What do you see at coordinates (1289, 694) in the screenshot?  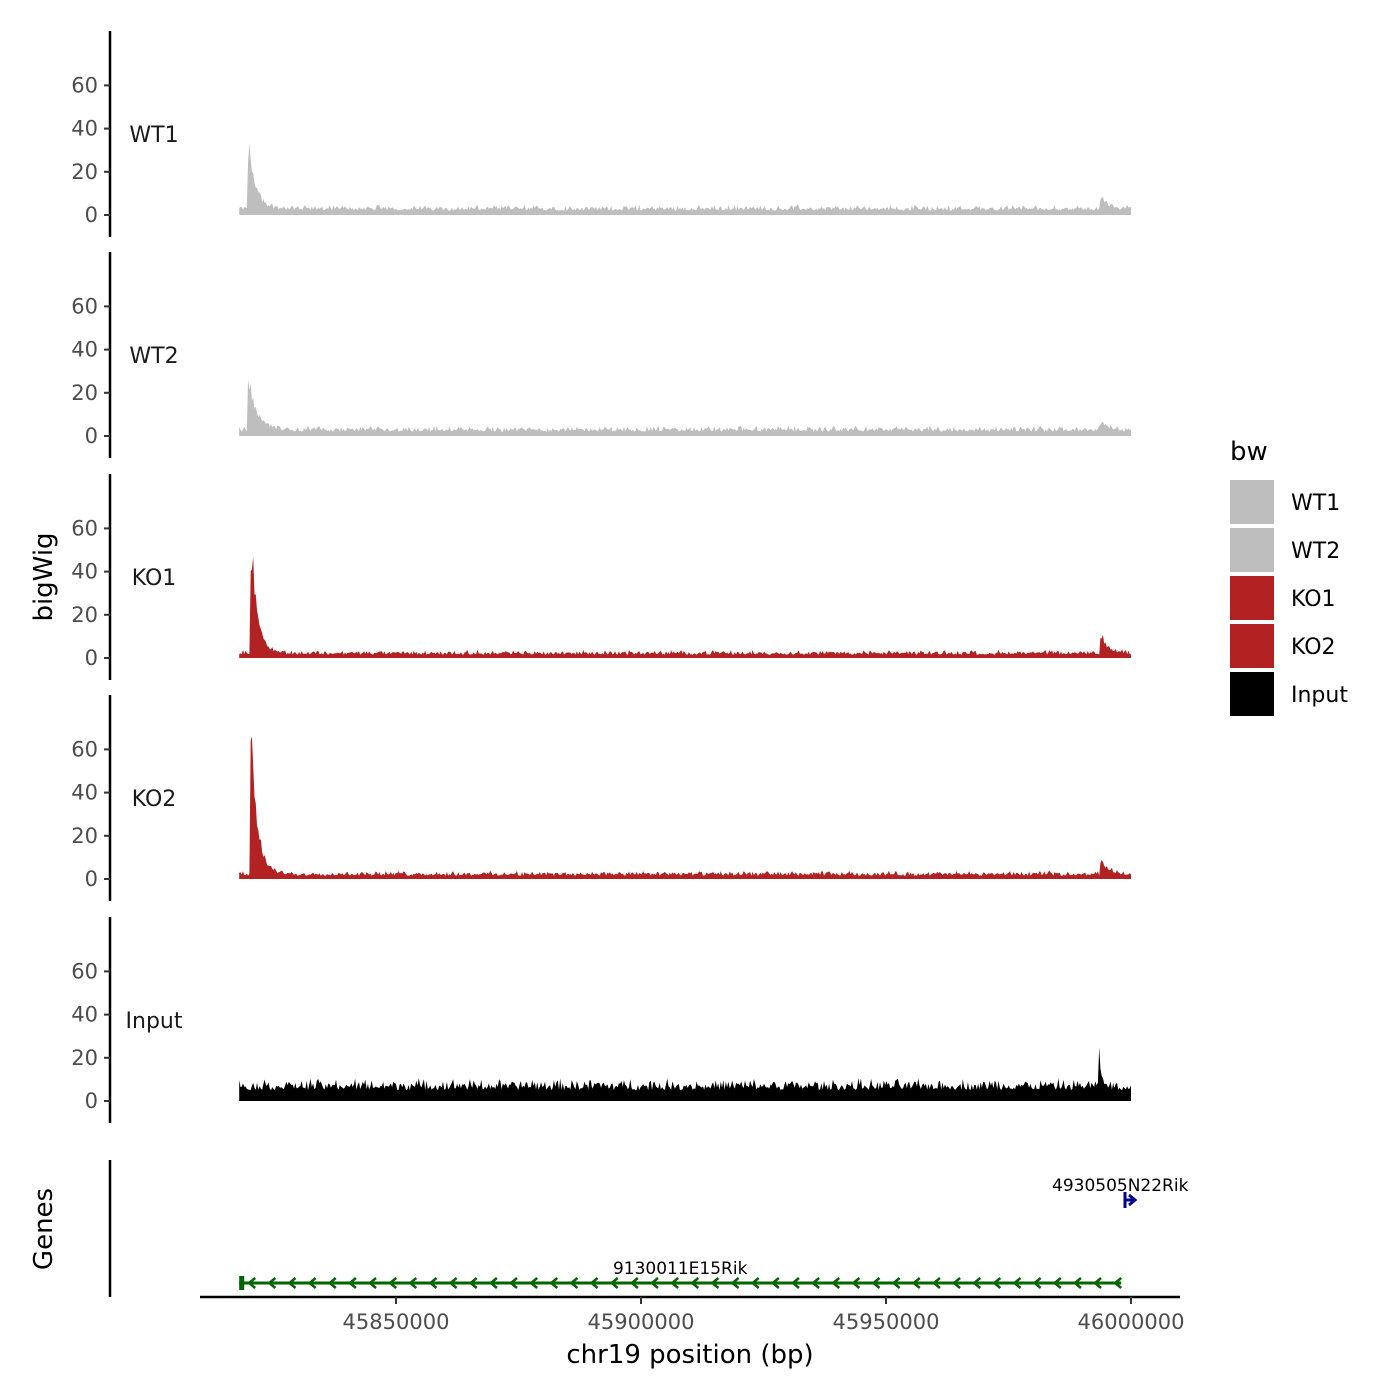 I see `legend-item: Input` at bounding box center [1289, 694].